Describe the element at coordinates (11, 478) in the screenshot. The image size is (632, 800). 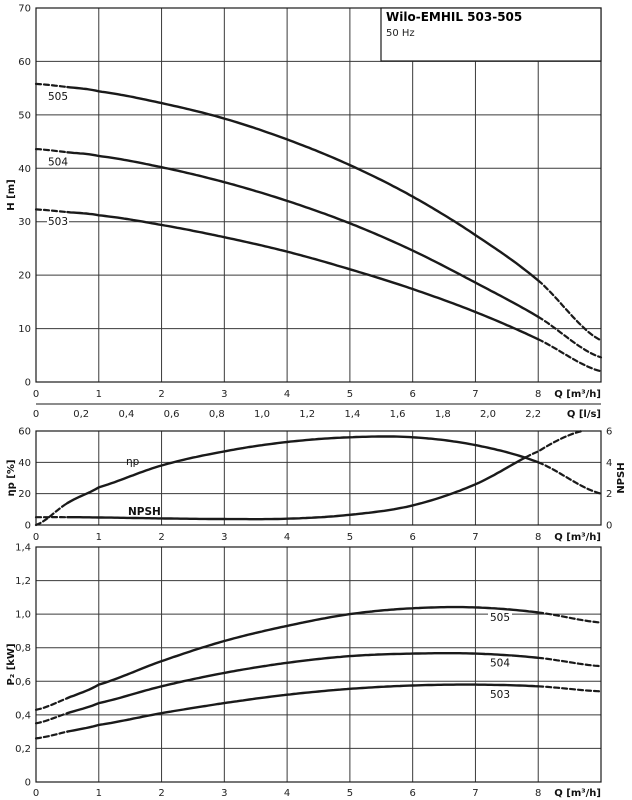
I see `y-axis-label: ηp [%]` at that location.